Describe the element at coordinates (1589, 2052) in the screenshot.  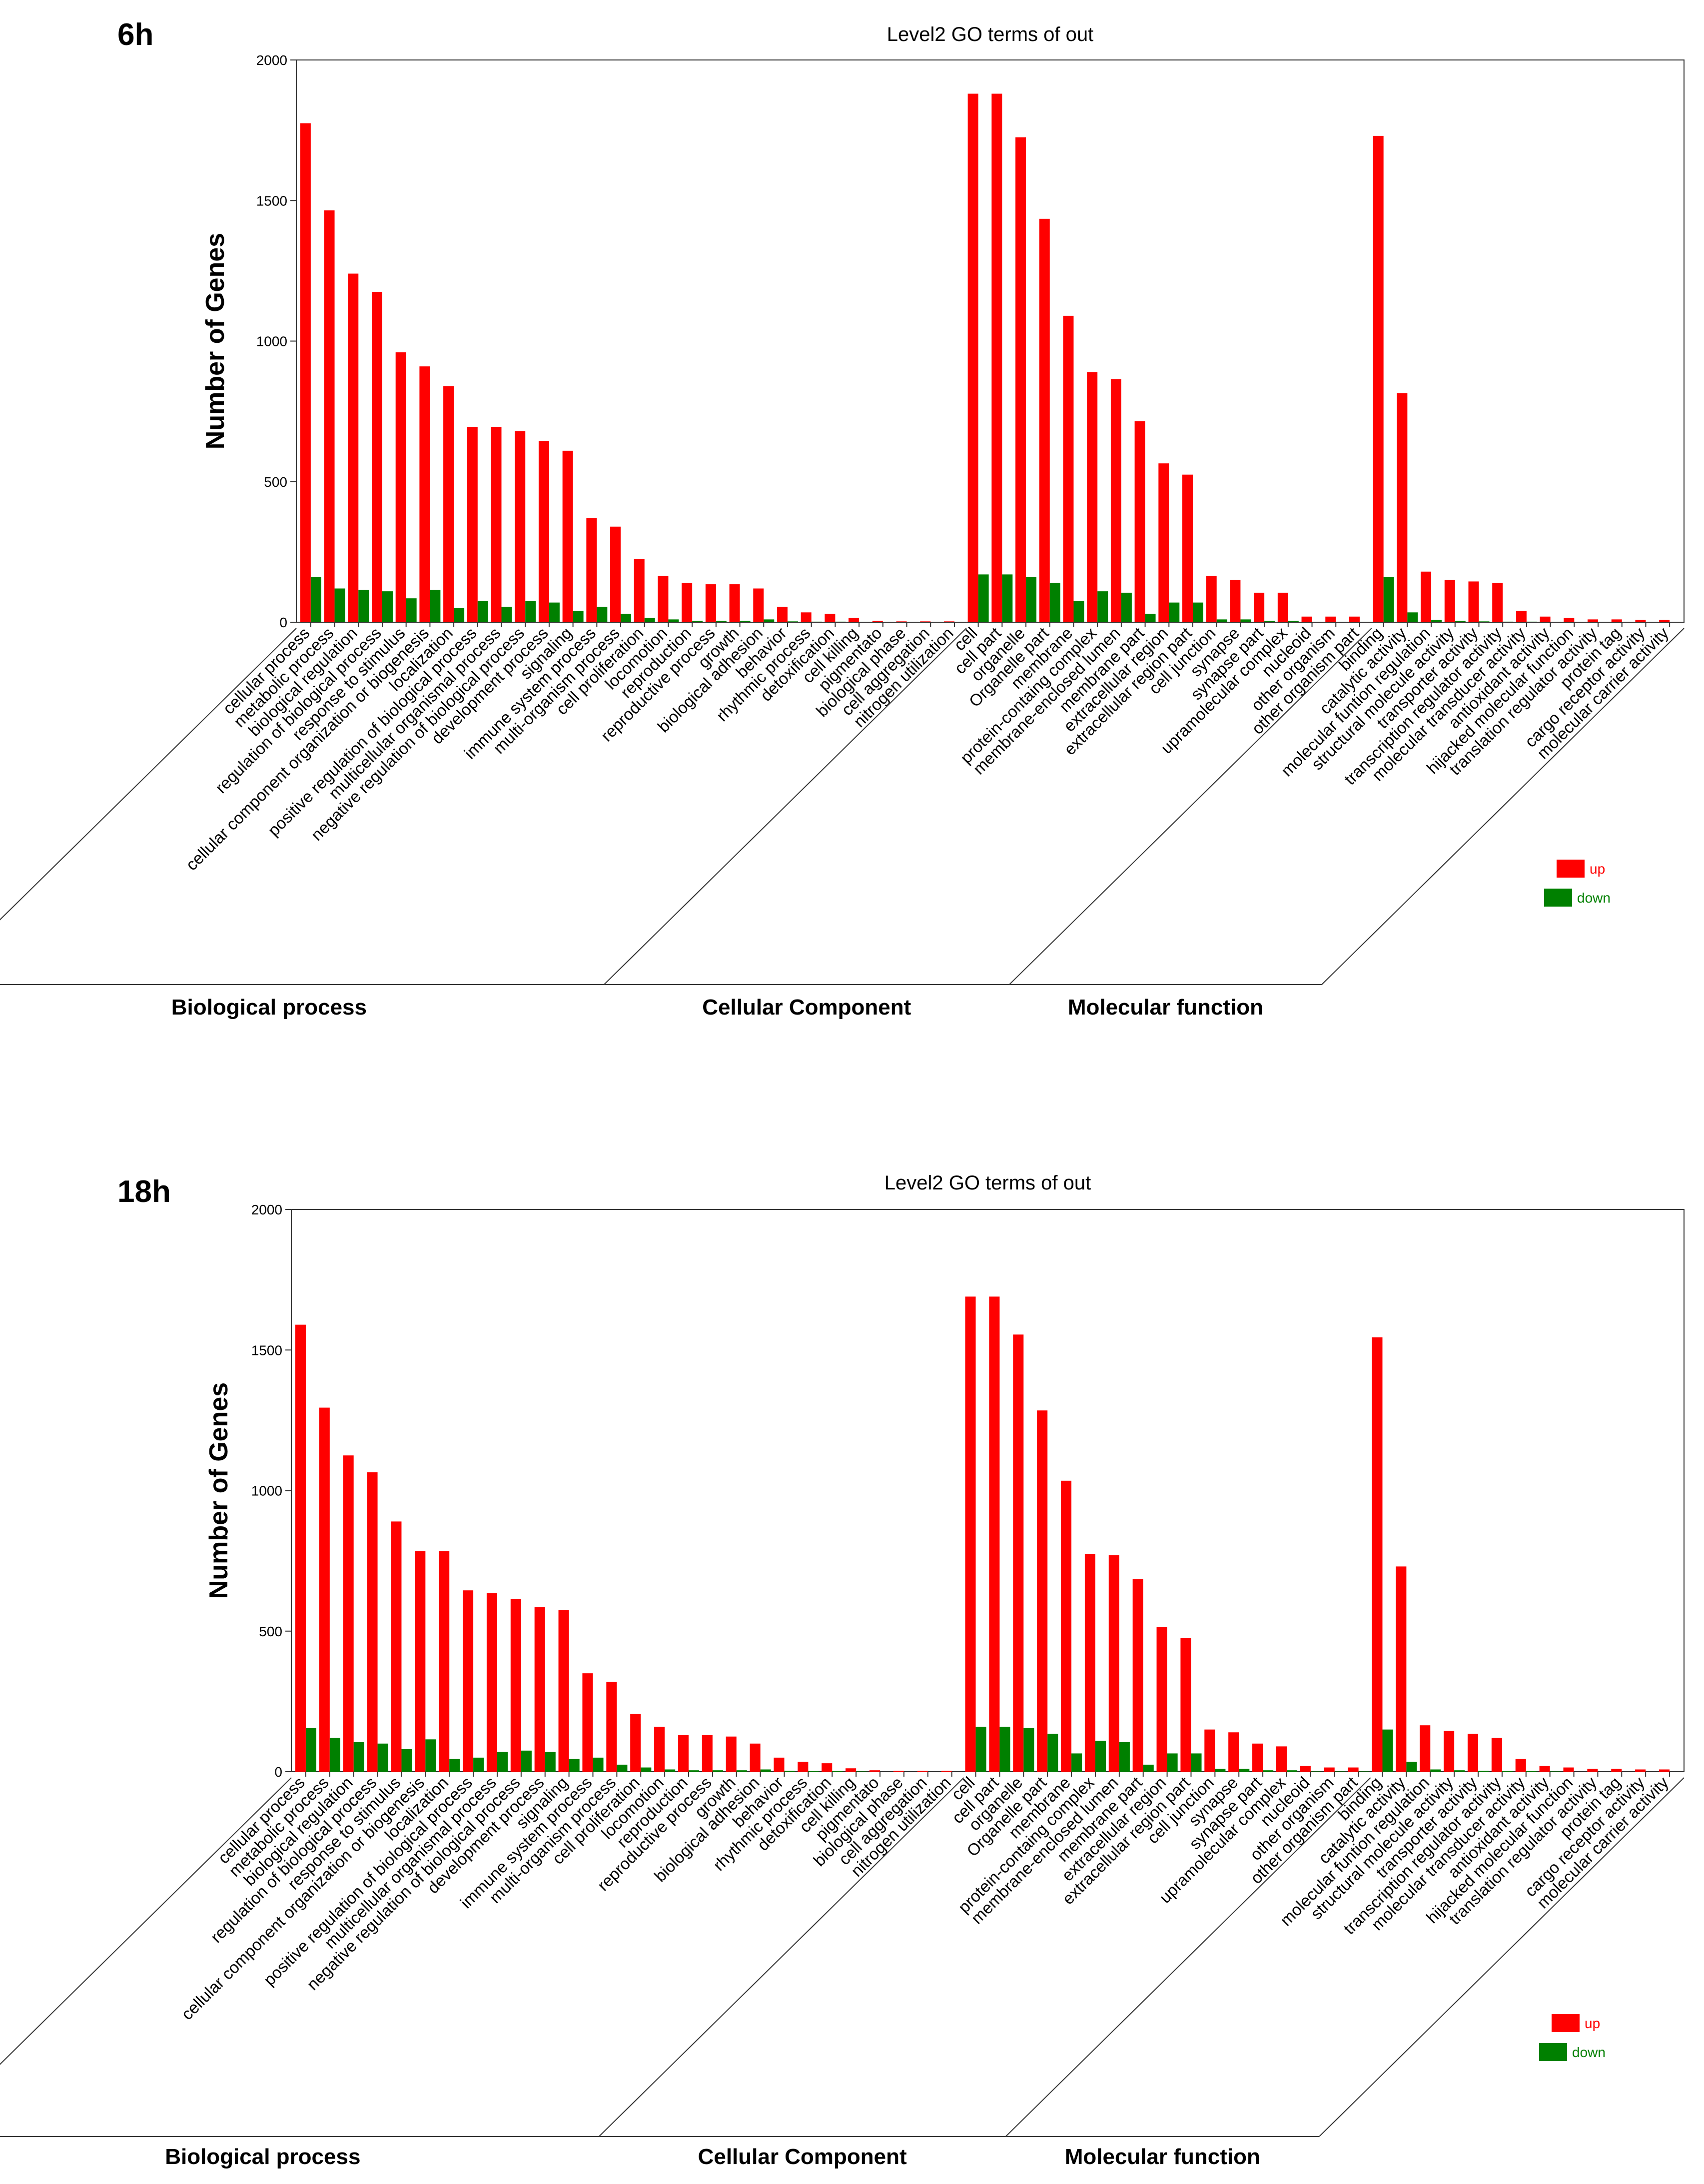
I see `legend-label-down: down` at that location.